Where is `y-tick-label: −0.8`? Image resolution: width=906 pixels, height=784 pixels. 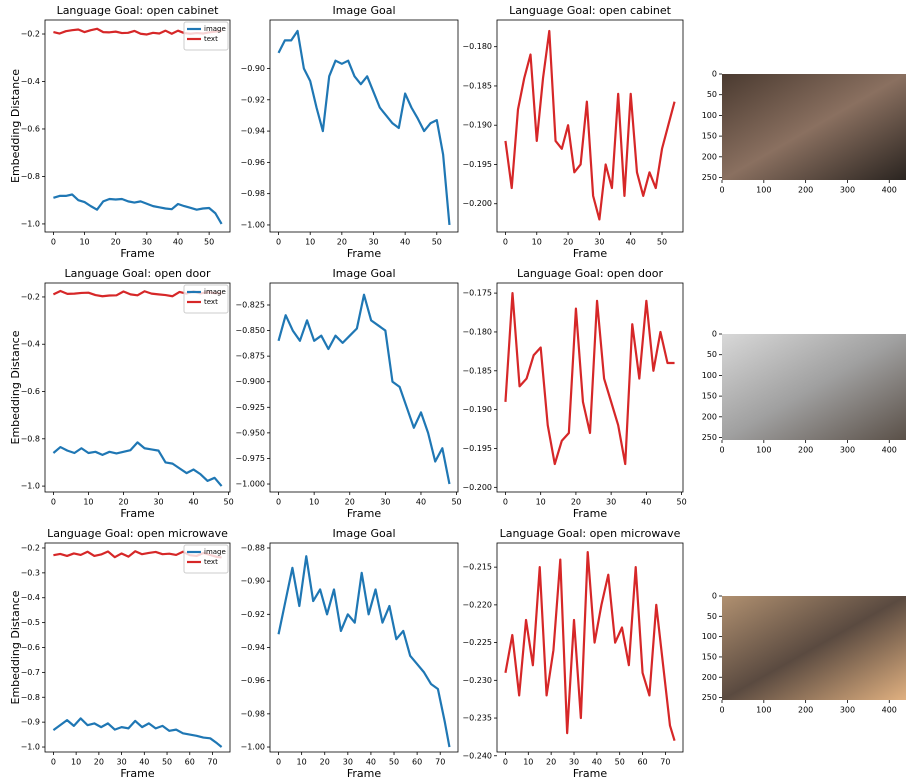 y-tick-label: −0.8 is located at coordinates (30, 176).